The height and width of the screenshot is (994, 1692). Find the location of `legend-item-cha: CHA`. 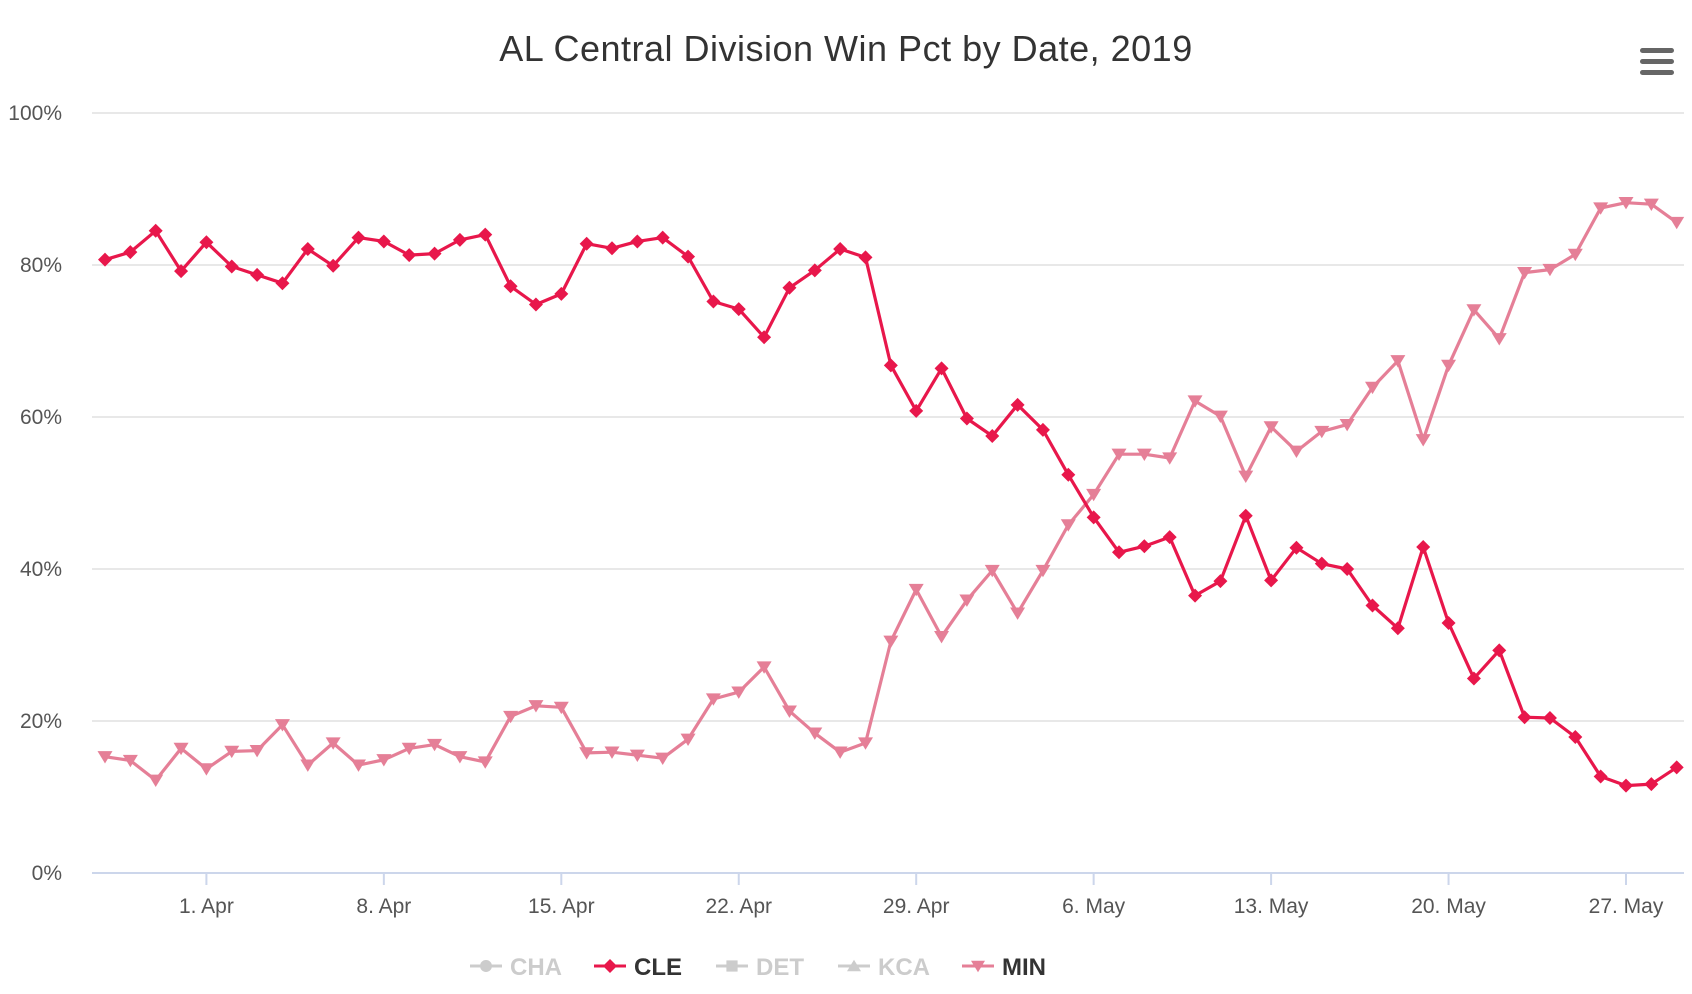

legend-item-cha: CHA is located at coordinates (516, 967).